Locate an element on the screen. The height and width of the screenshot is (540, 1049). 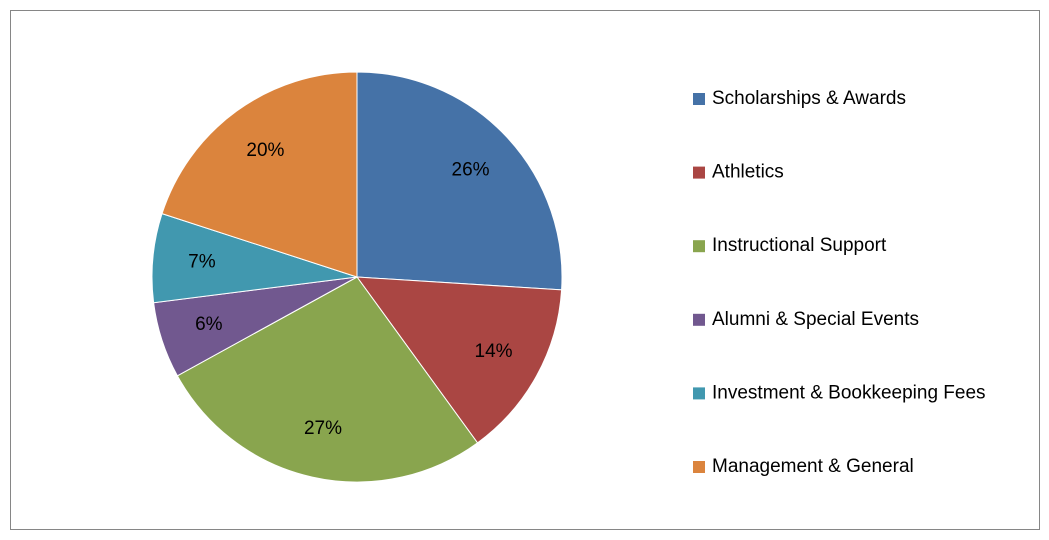
legend-label: Scholarships & Awards is located at coordinates (809, 98).